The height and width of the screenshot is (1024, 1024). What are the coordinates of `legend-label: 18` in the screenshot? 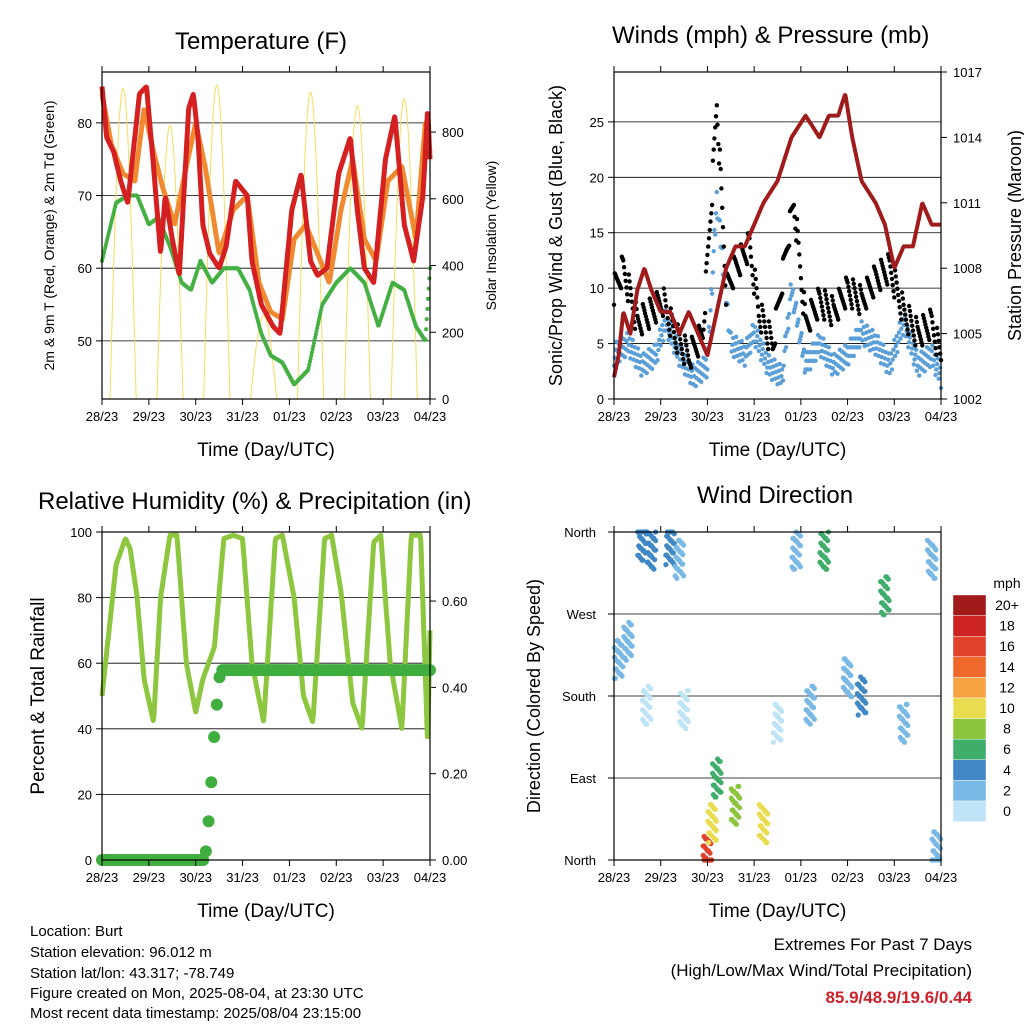 It's located at (1007, 626).